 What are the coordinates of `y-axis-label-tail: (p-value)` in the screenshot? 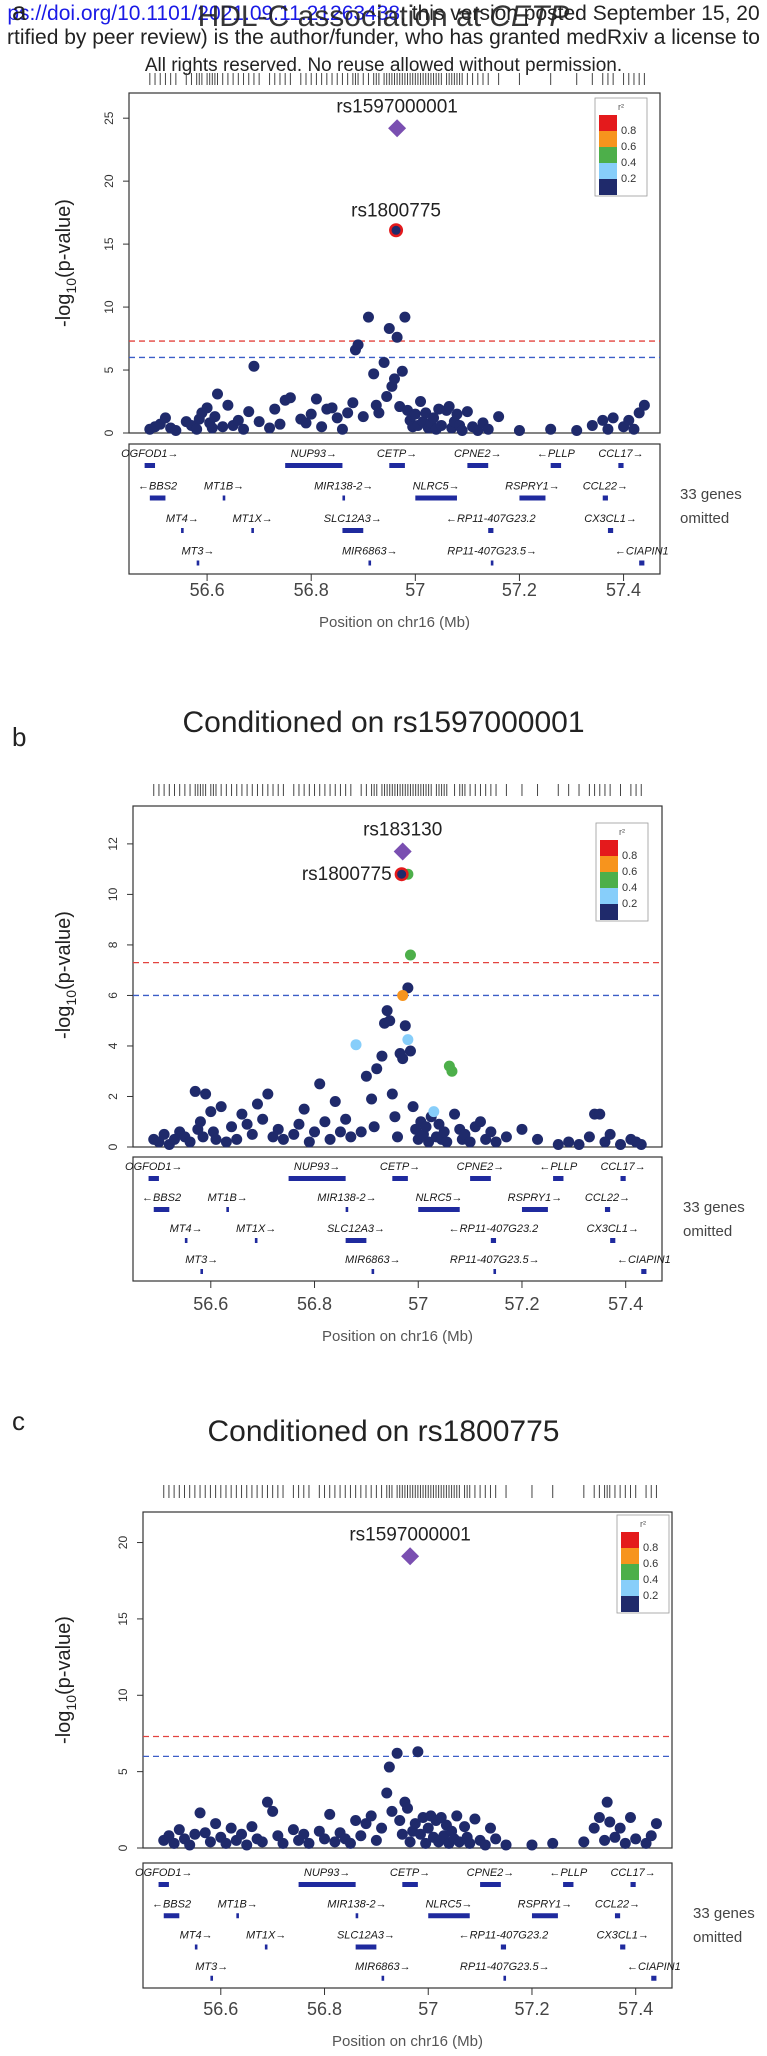 It's located at (64, 950).